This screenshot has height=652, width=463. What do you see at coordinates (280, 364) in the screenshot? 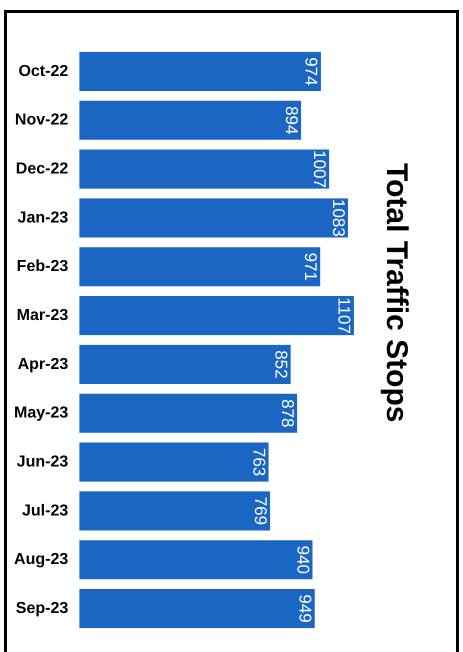
I see `data-label: 852` at bounding box center [280, 364].